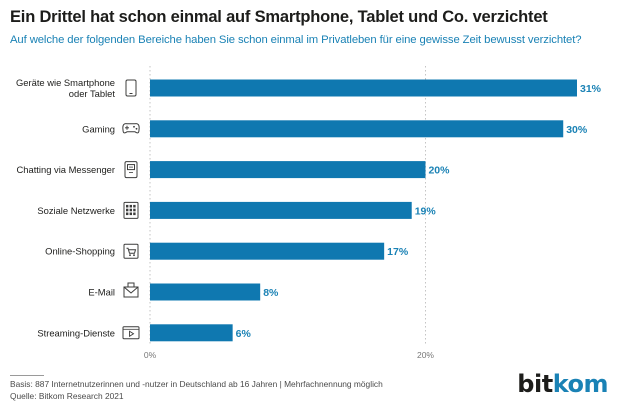  Describe the element at coordinates (244, 334) in the screenshot. I see `value-label: 6%` at that location.